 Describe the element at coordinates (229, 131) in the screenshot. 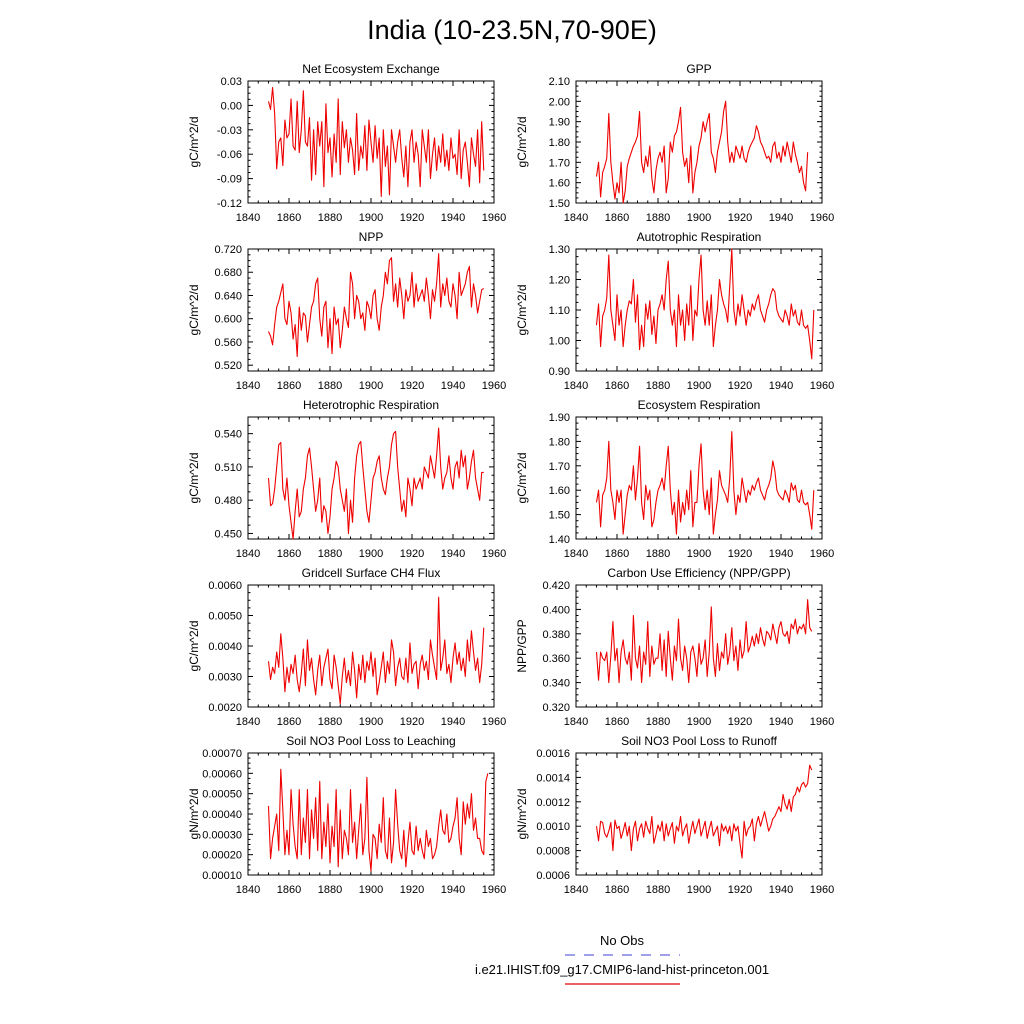

I see `y-tick-label: -0.03` at that location.